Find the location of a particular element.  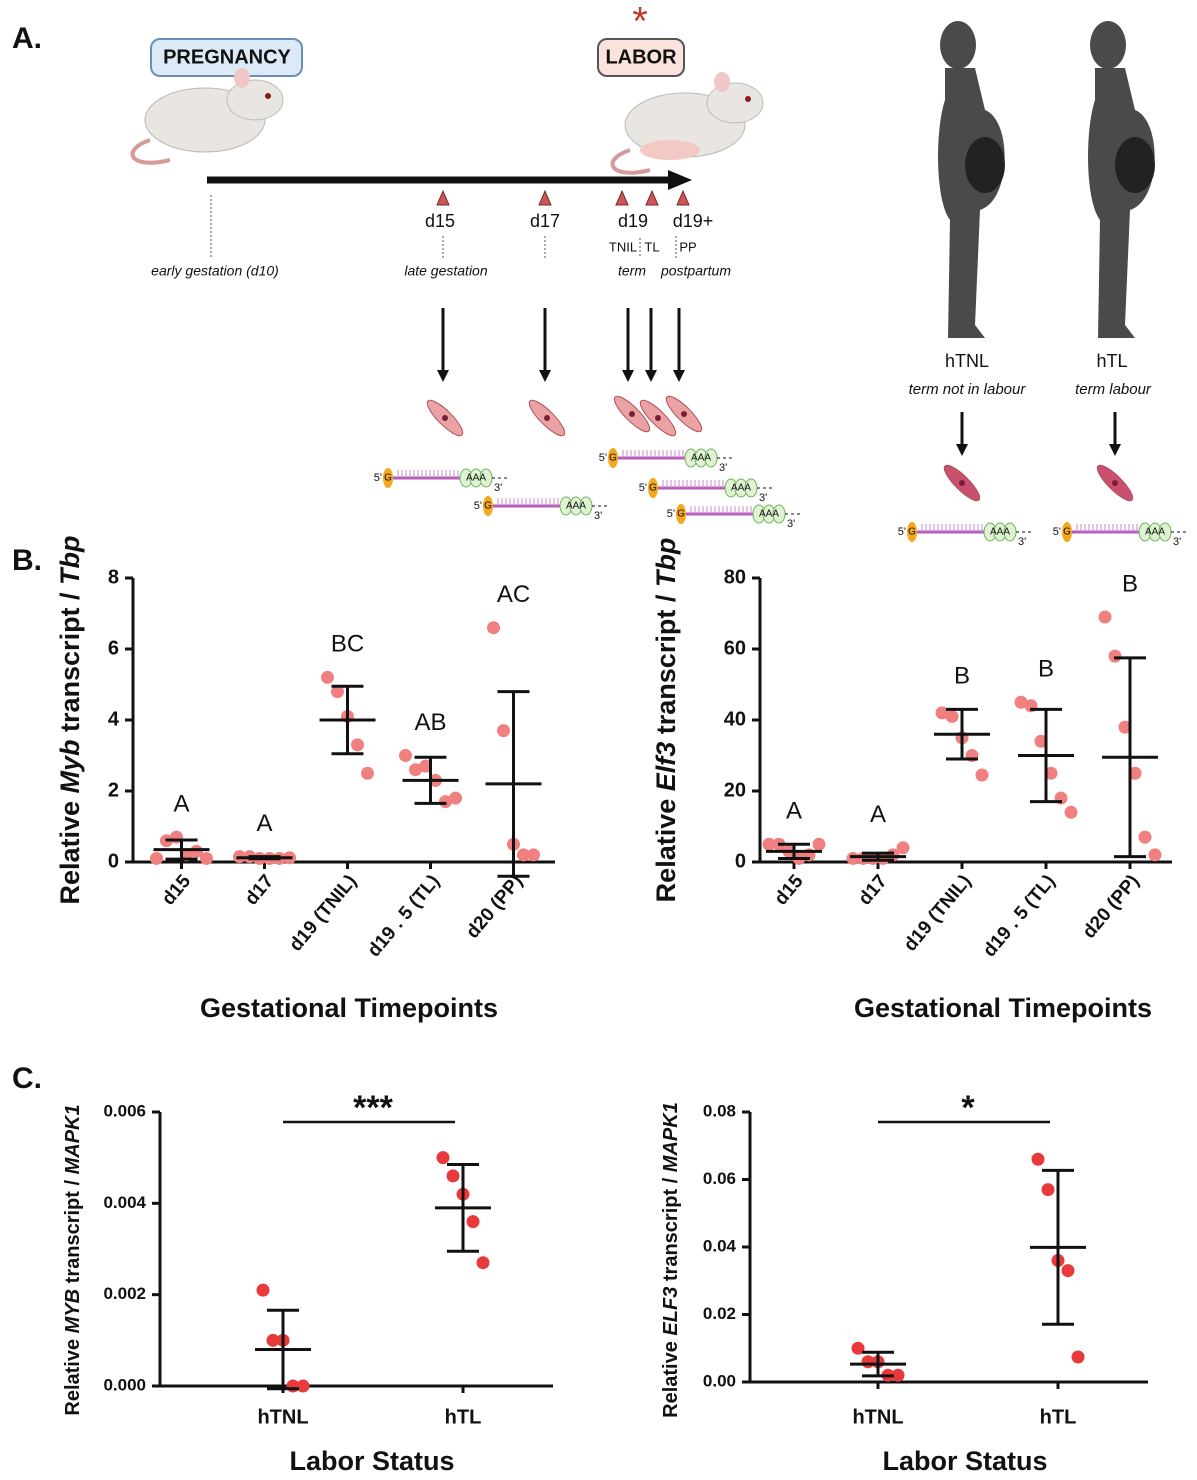

x-tick-label: hTL is located at coordinates (1058, 1417).